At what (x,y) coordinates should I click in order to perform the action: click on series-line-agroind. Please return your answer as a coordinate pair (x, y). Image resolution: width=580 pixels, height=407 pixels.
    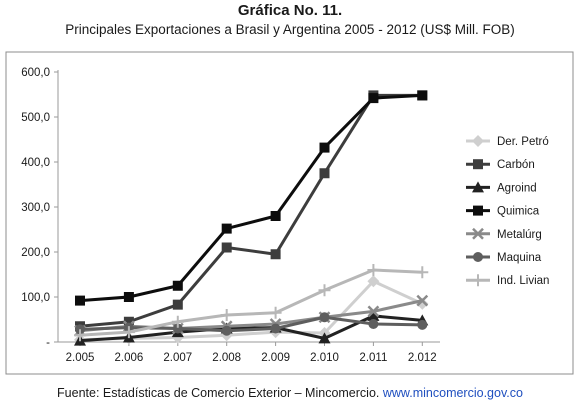
    Looking at the image, I should click on (251, 328).